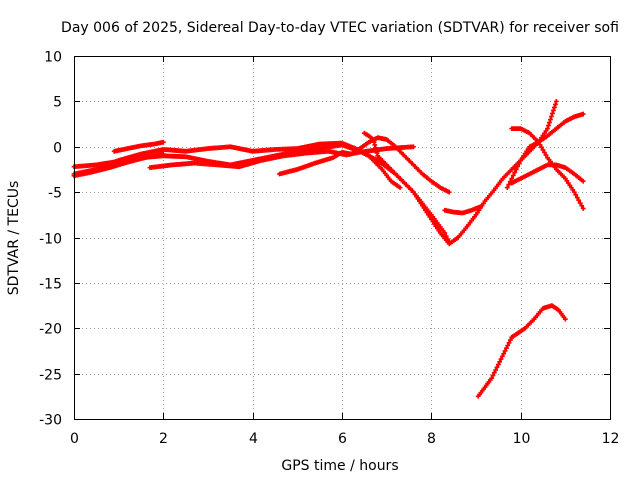 The width and height of the screenshot is (640, 480). I want to click on x-tick-label: 6, so click(342, 439).